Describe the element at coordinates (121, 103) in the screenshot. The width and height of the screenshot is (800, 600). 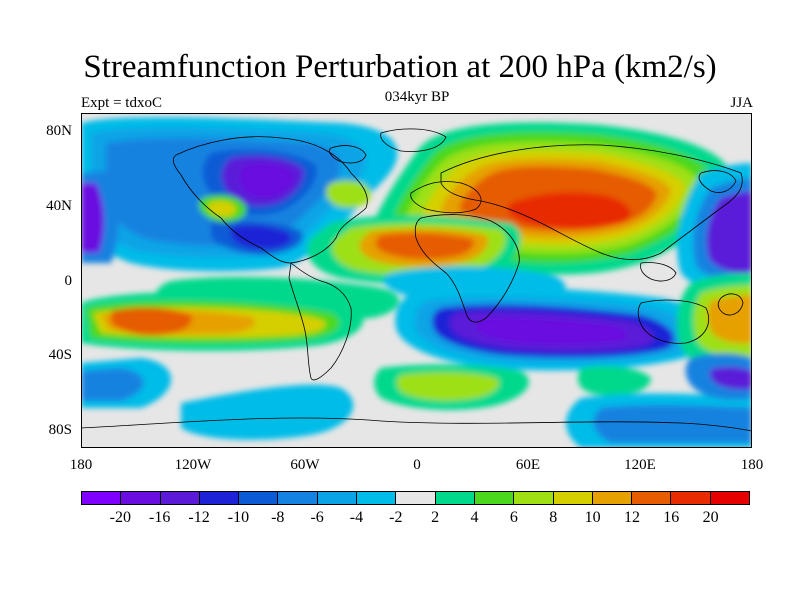
I see `experiment-label: Expt = tdxoC` at that location.